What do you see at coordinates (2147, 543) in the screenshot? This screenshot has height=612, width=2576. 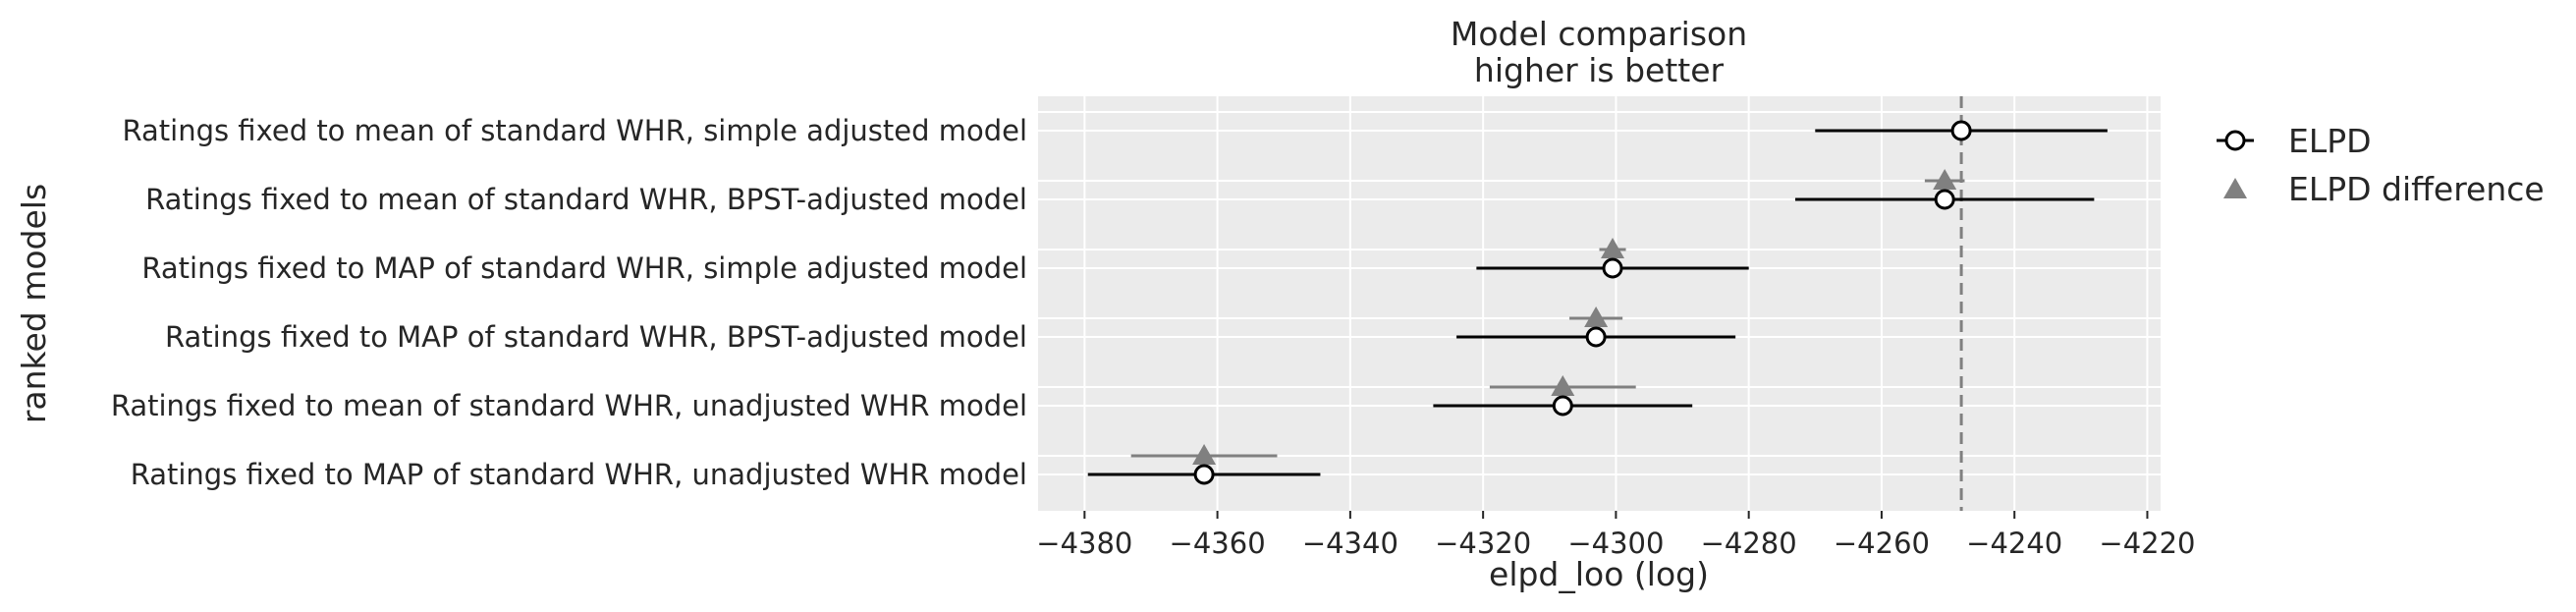 I see `x-tick-label: −4220` at bounding box center [2147, 543].